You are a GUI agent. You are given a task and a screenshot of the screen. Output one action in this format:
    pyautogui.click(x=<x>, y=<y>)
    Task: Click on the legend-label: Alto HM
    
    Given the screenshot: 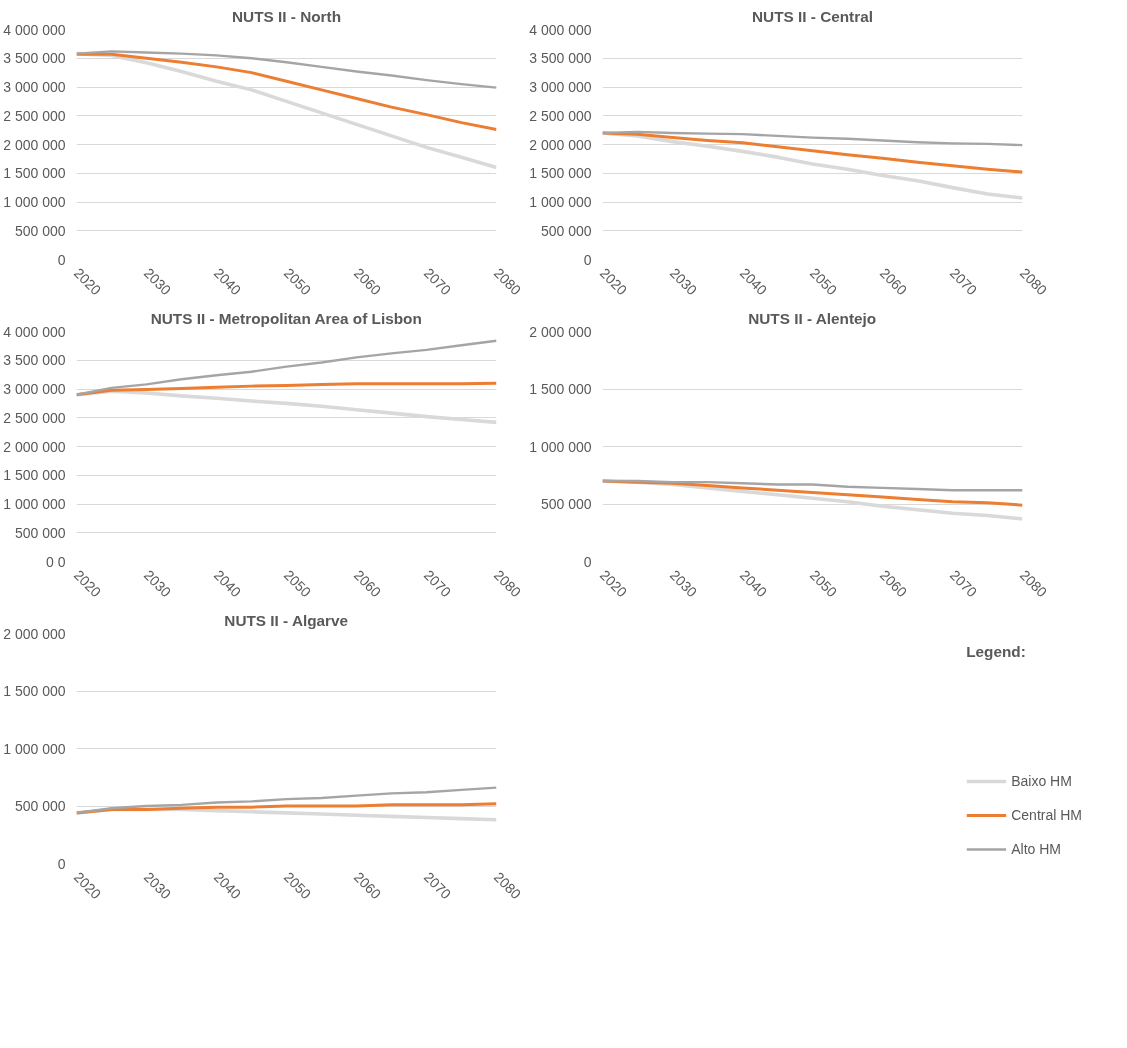 What is the action you would take?
    pyautogui.click(x=1036, y=849)
    